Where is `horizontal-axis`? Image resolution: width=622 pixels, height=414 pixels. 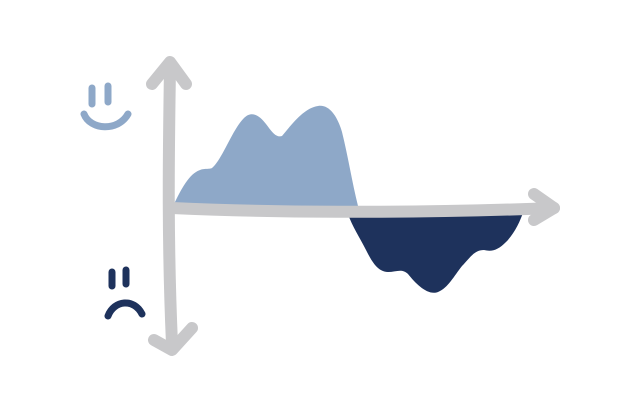 horizontal-axis is located at coordinates (363, 207).